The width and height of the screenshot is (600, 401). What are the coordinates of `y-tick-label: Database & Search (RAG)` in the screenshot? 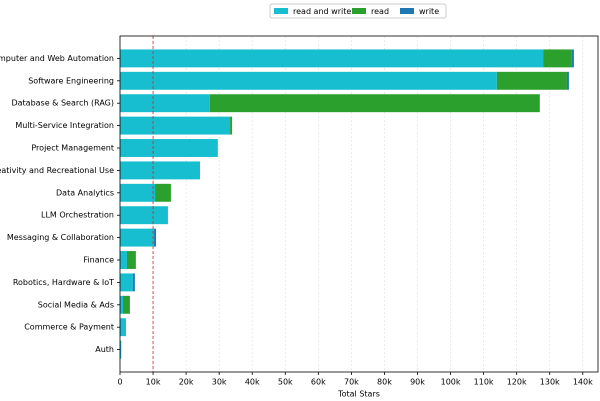 It's located at (62, 103).